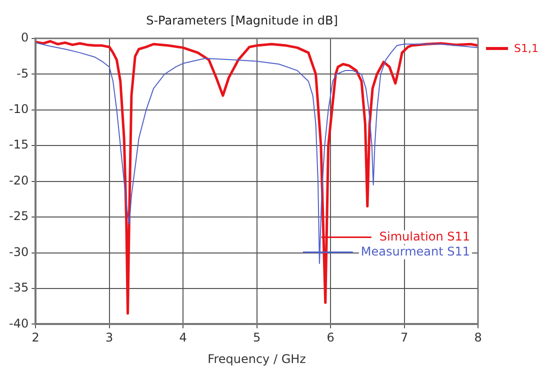 The height and width of the screenshot is (375, 554). What do you see at coordinates (36, 337) in the screenshot?
I see `x-tick-label: 2` at bounding box center [36, 337].